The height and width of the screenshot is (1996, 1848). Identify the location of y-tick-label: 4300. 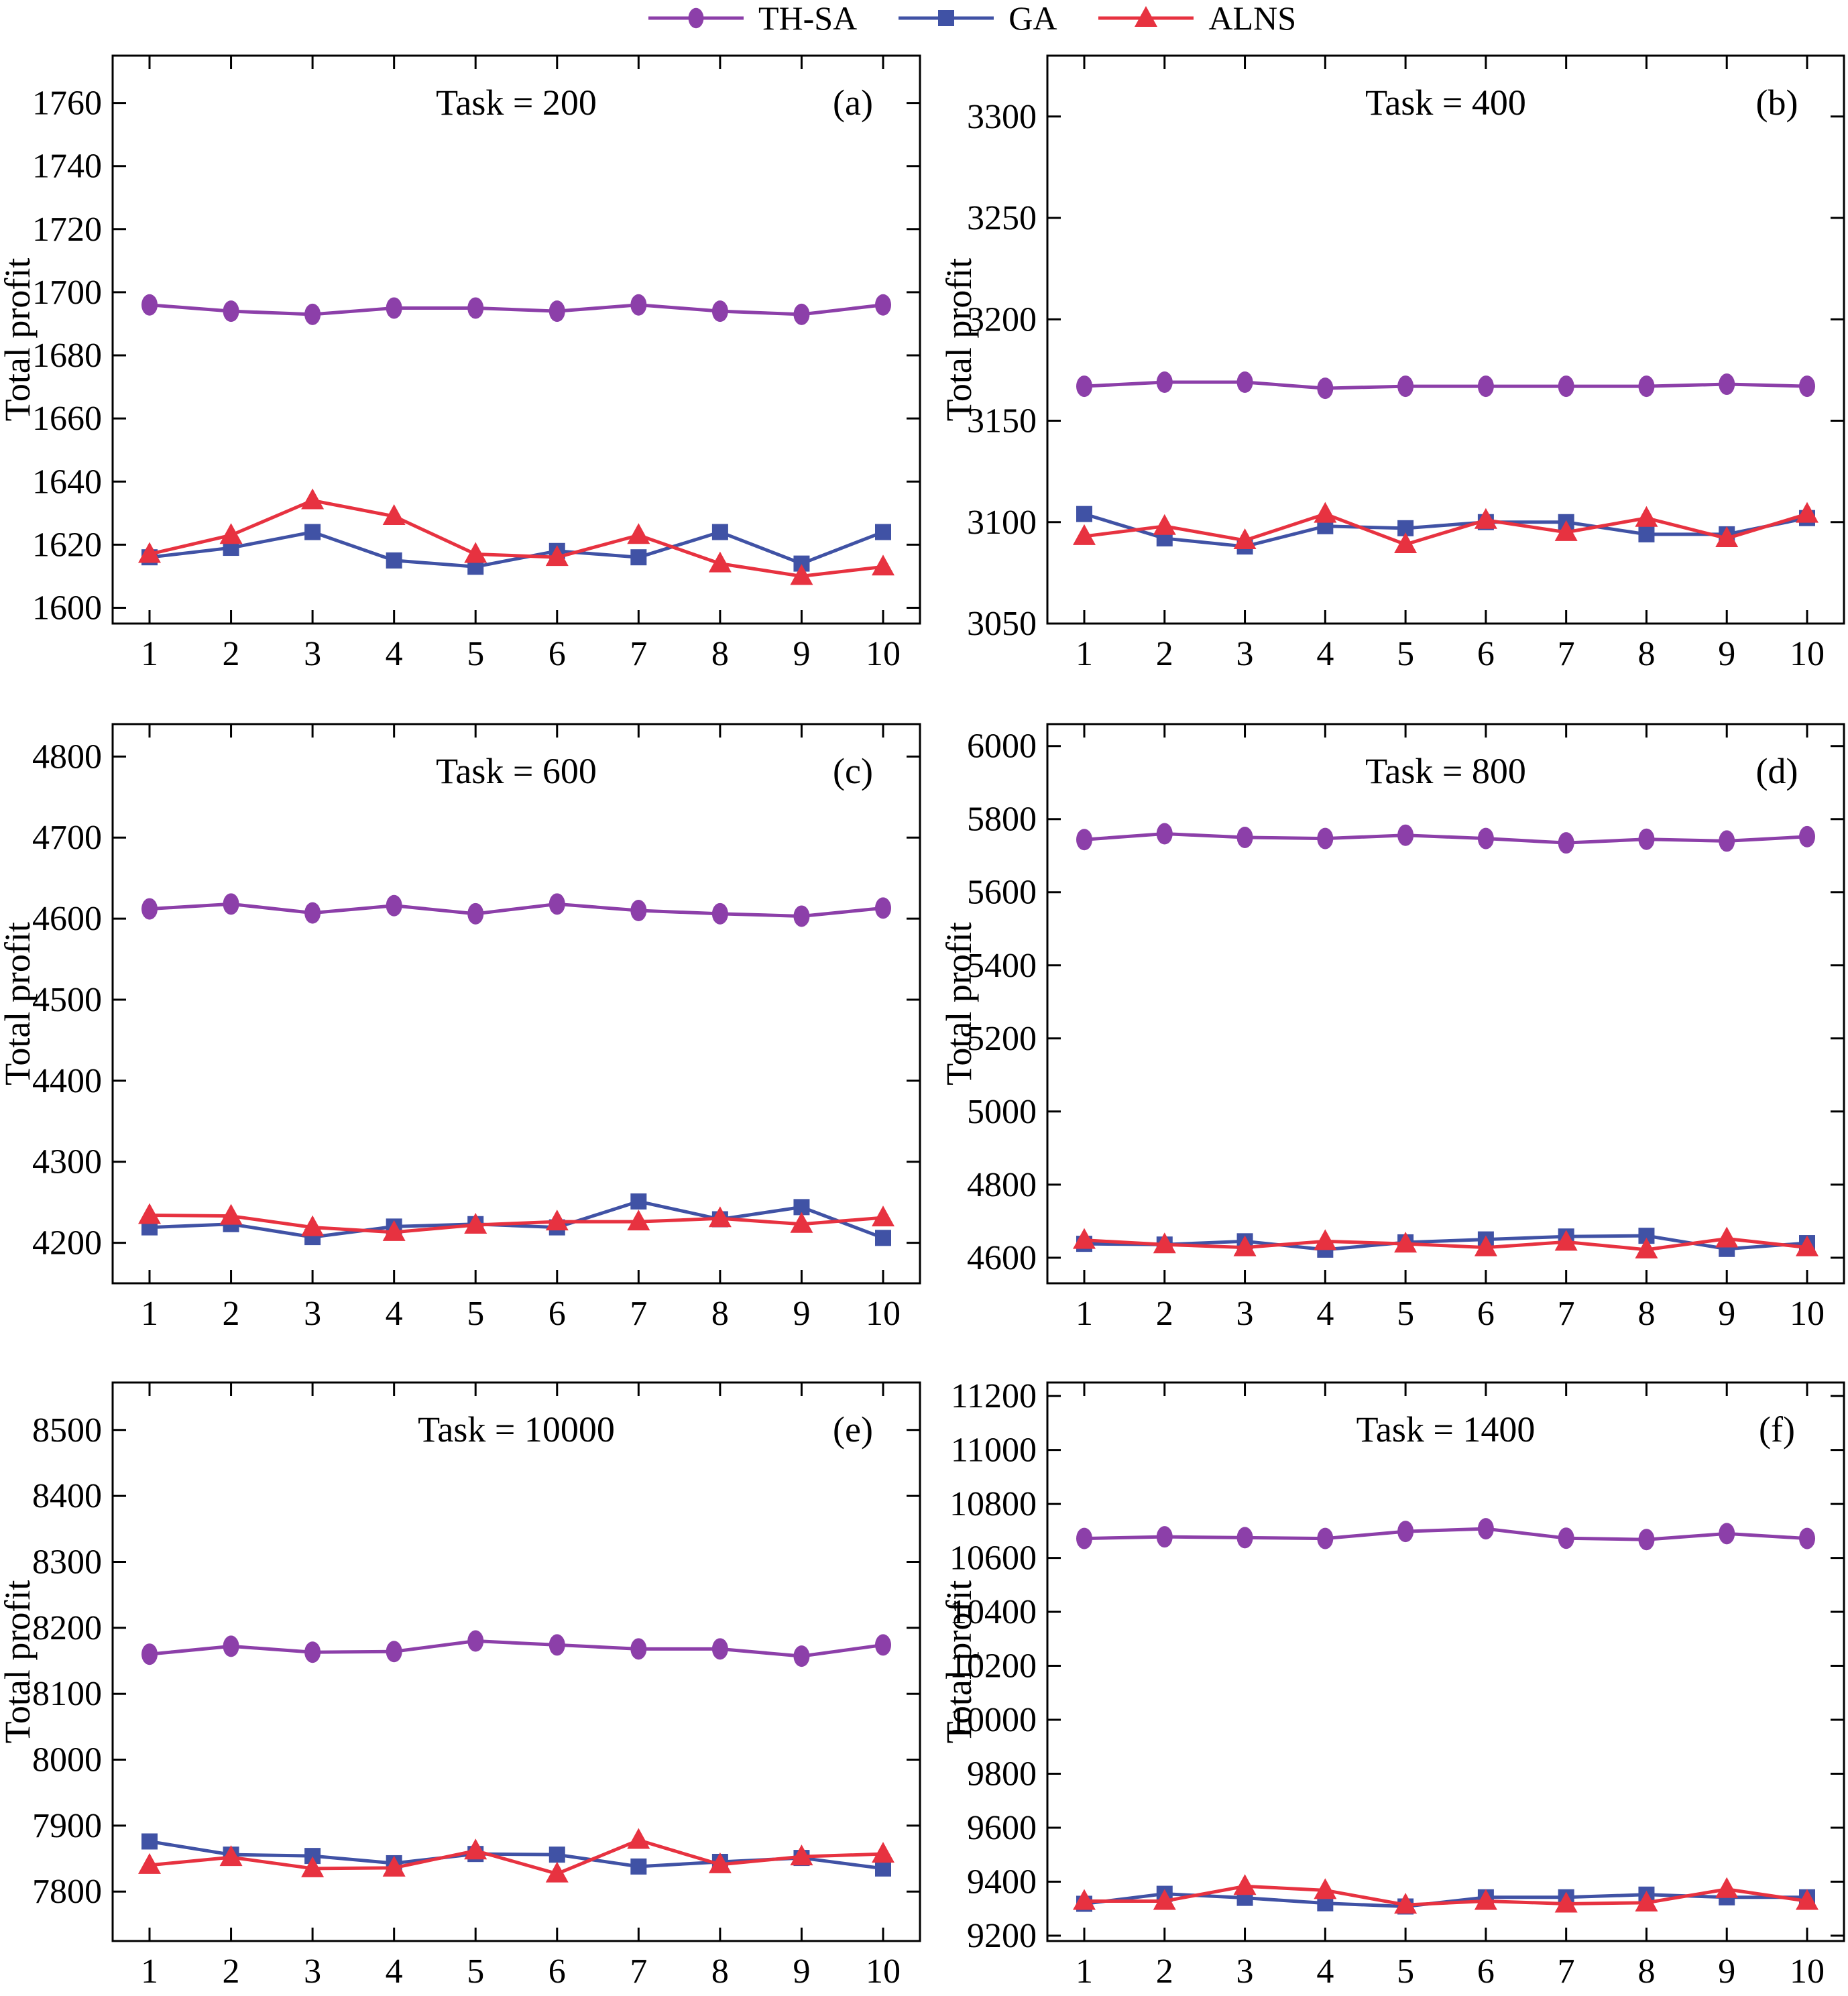
(67, 1162).